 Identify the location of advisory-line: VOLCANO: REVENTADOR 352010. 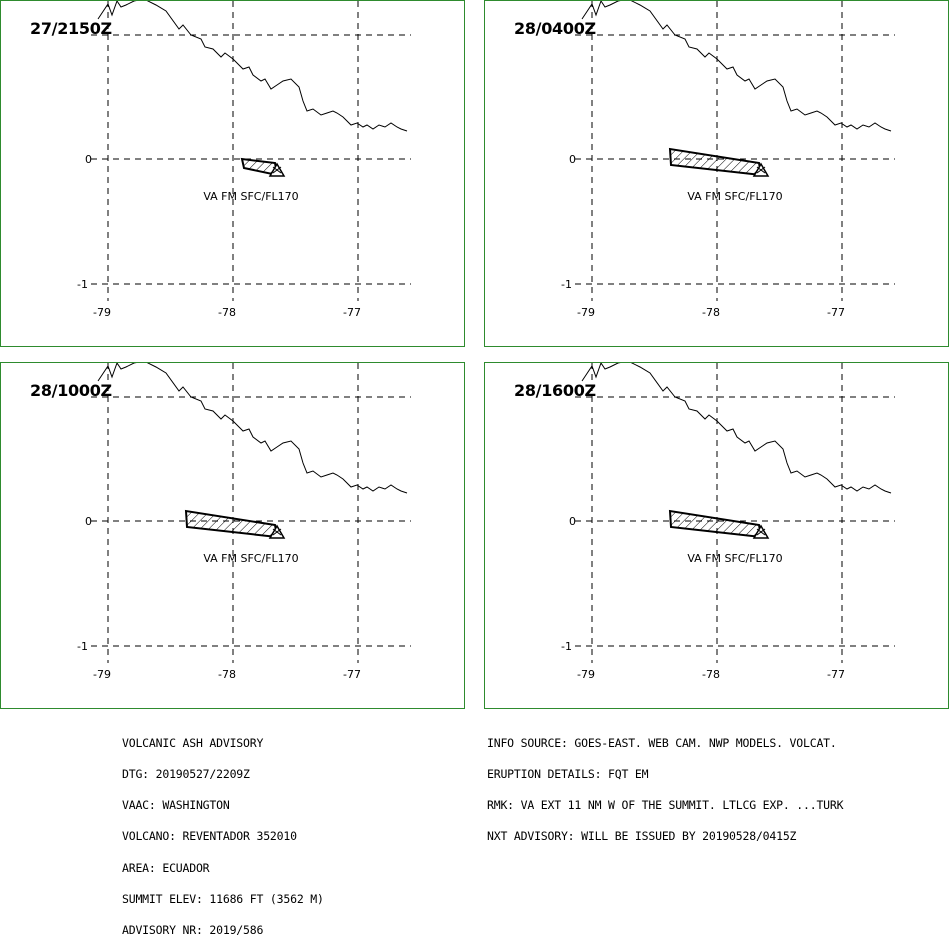
(209, 836).